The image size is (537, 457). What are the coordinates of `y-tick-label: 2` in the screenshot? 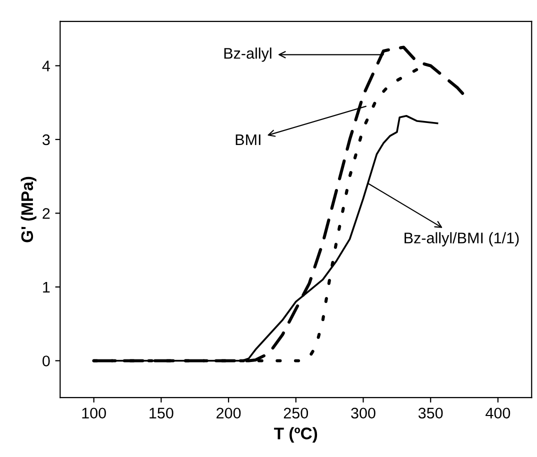 It's located at (46, 213).